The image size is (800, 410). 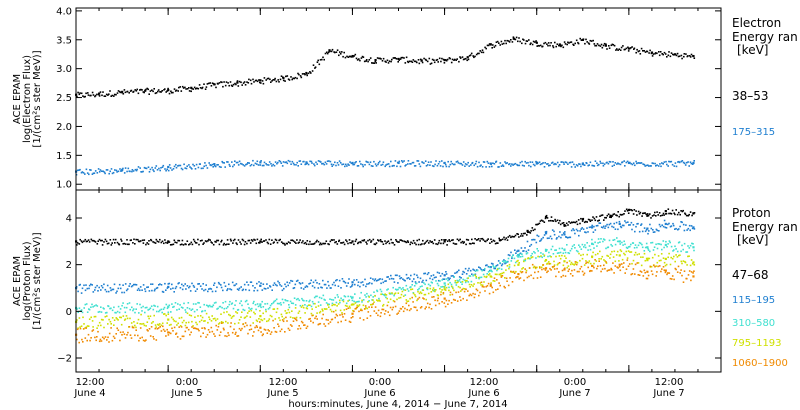 I want to click on proton-legend-1060-1900: 1060–1900, so click(x=760, y=363).